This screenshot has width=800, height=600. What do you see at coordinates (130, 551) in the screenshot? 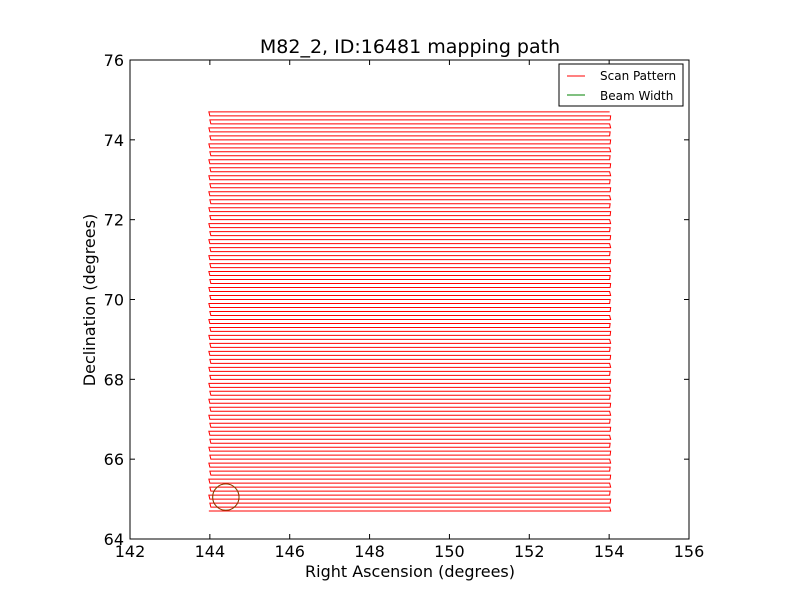
I see `x-tick-label: 142` at bounding box center [130, 551].